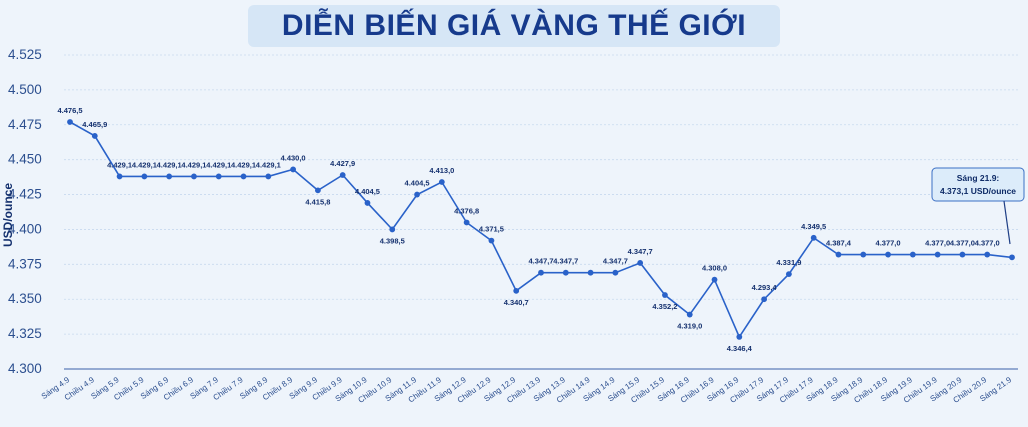 Image resolution: width=1028 pixels, height=427 pixels. What do you see at coordinates (740, 348) in the screenshot?
I see `data-label: 4.346,4` at bounding box center [740, 348].